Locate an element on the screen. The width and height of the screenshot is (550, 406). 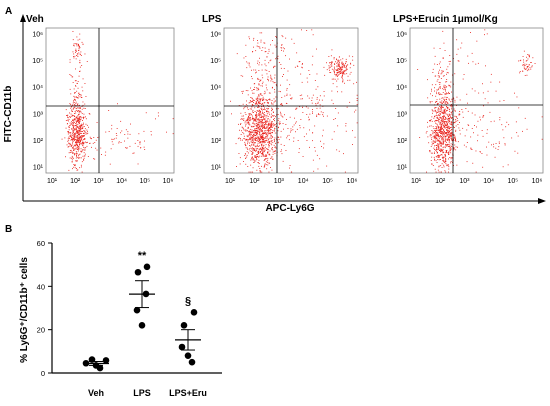
flow-plot-frame is located at coordinates (110, 100).